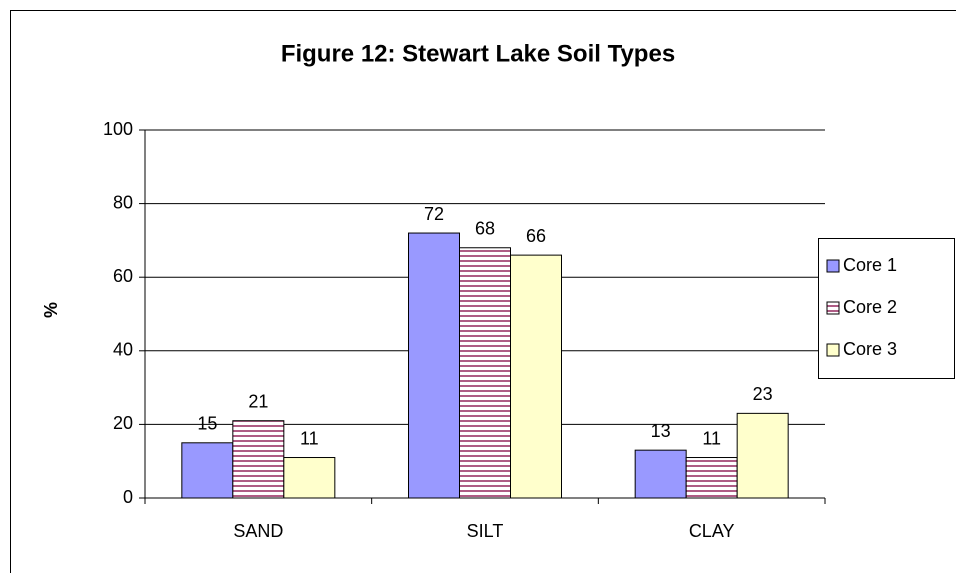  Describe the element at coordinates (258, 401) in the screenshot. I see `value-label: 21` at that location.